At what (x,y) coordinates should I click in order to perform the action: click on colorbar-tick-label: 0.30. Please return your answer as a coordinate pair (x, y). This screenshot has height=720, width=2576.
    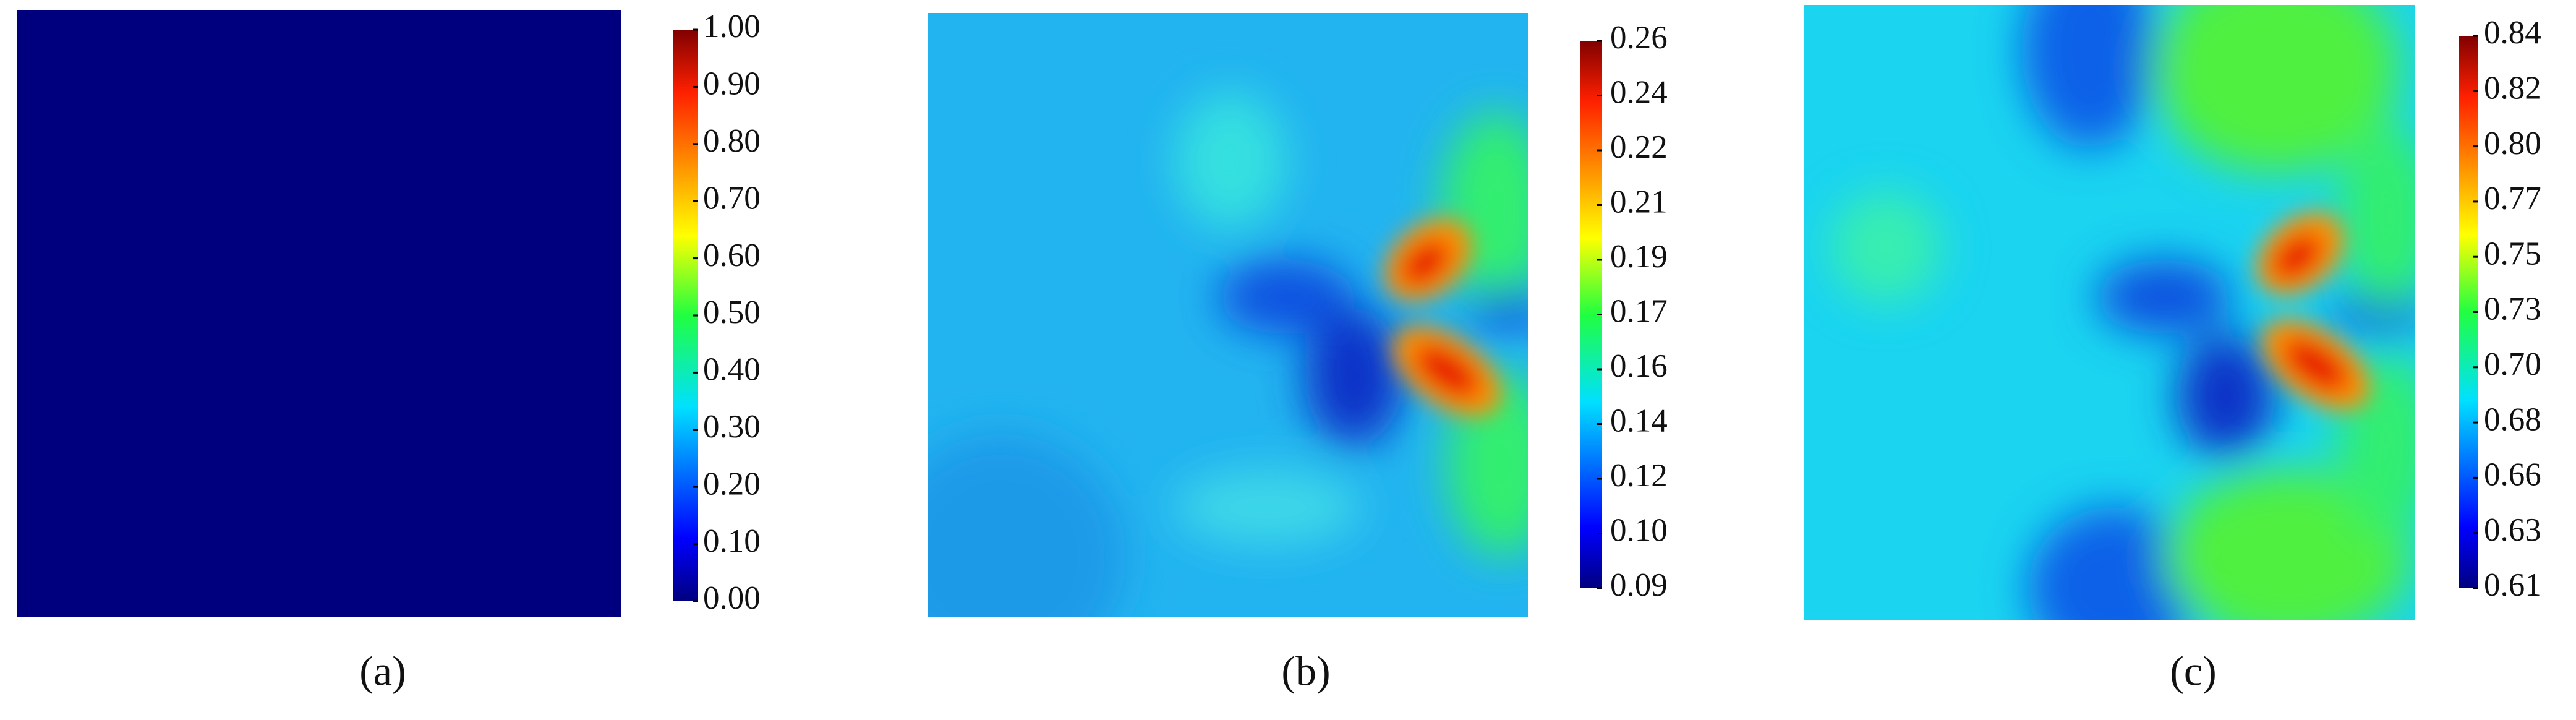
    Looking at the image, I should click on (732, 427).